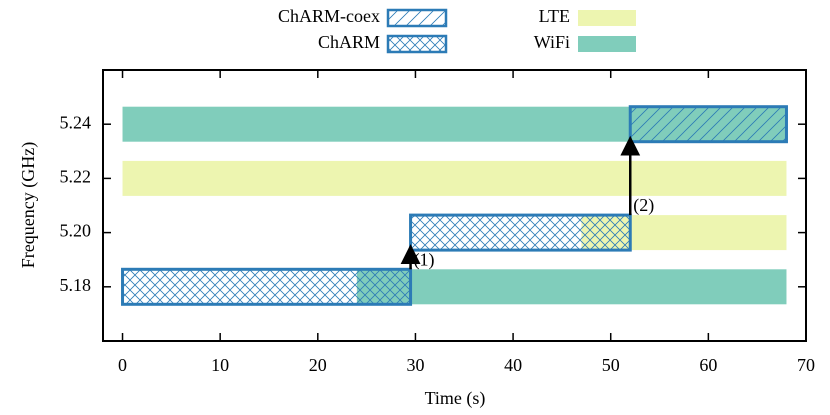  I want to click on x-tick-label: 70, so click(806, 365).